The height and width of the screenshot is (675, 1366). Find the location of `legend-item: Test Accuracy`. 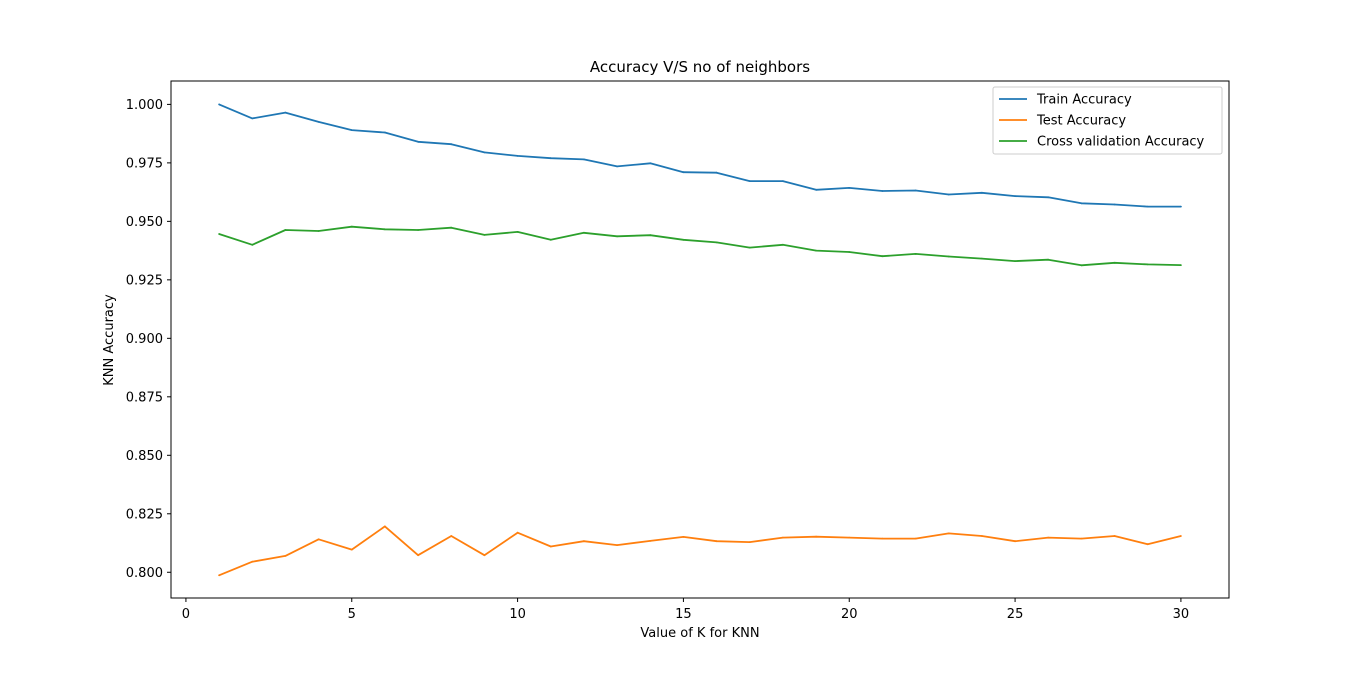

legend-item: Test Accuracy is located at coordinates (1062, 121).